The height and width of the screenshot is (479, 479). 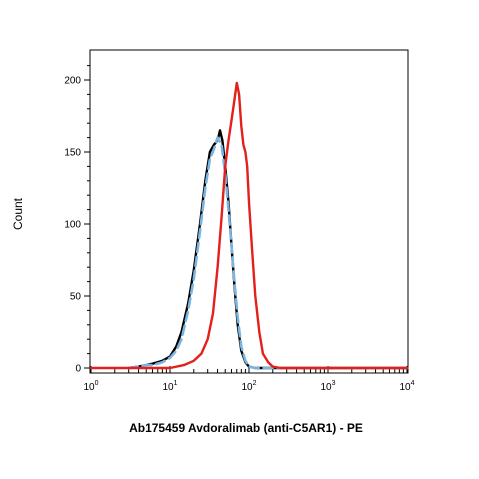 What do you see at coordinates (72, 225) in the screenshot?
I see `y-tick-label: 100` at bounding box center [72, 225].